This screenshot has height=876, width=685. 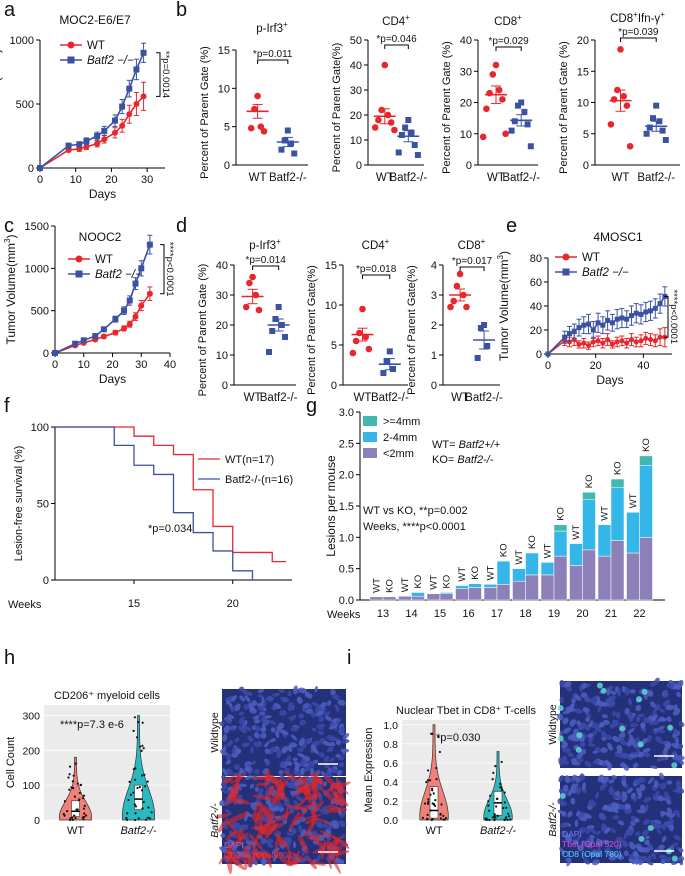 I want to click on x-tick-label: 18, so click(x=525, y=614).